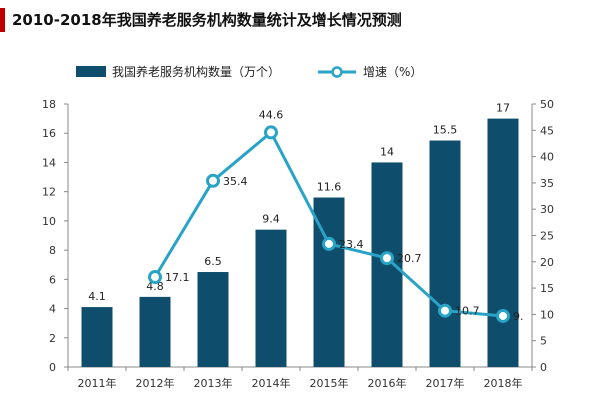 Image resolution: width=596 pixels, height=400 pixels. Describe the element at coordinates (49, 221) in the screenshot. I see `y-left-tick-label: 10` at that location.